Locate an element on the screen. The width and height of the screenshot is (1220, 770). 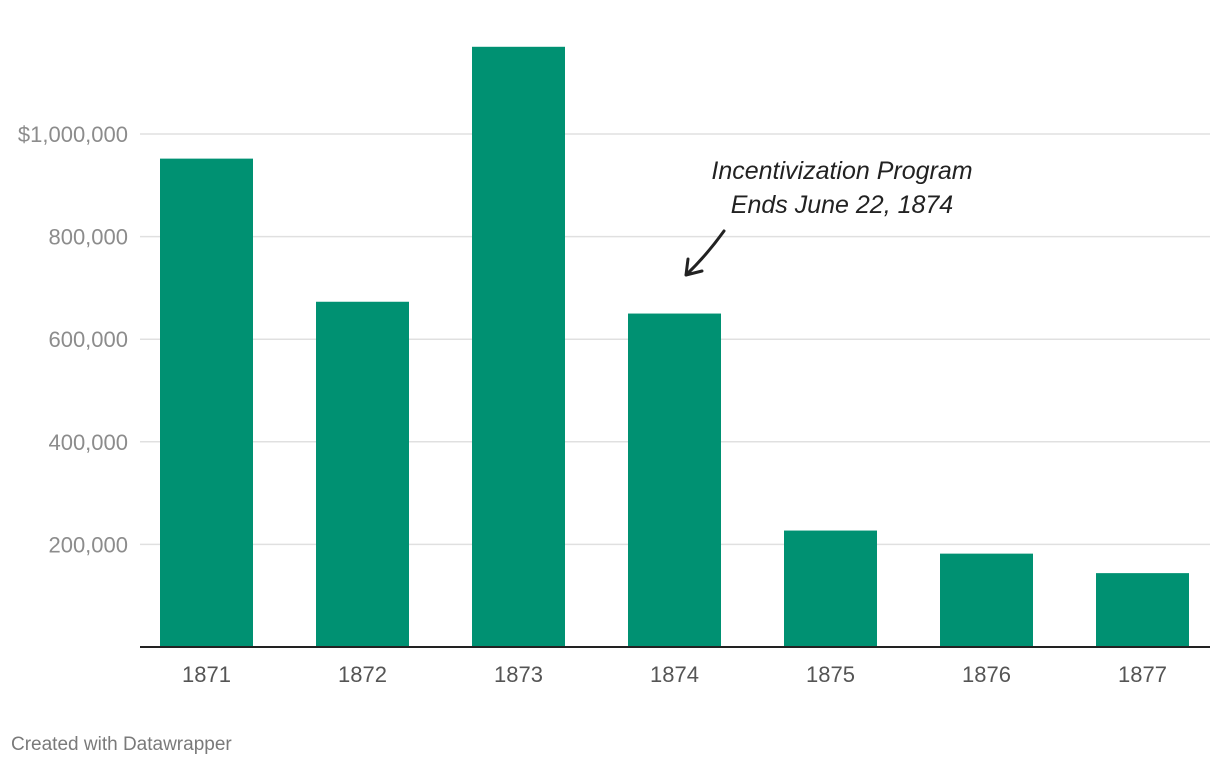
y-tick-label: 600,000 is located at coordinates (88, 339).